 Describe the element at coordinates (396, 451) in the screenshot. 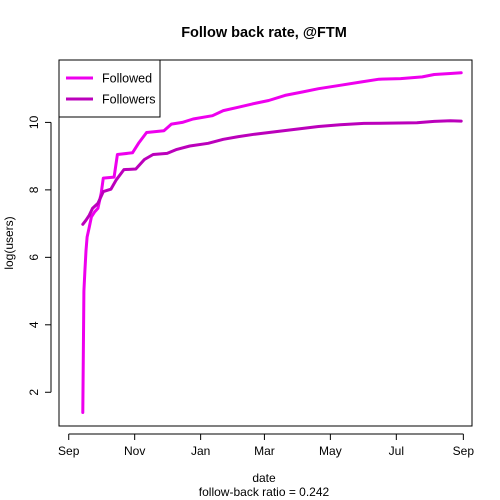

I see `x-tick-label: Jul` at that location.